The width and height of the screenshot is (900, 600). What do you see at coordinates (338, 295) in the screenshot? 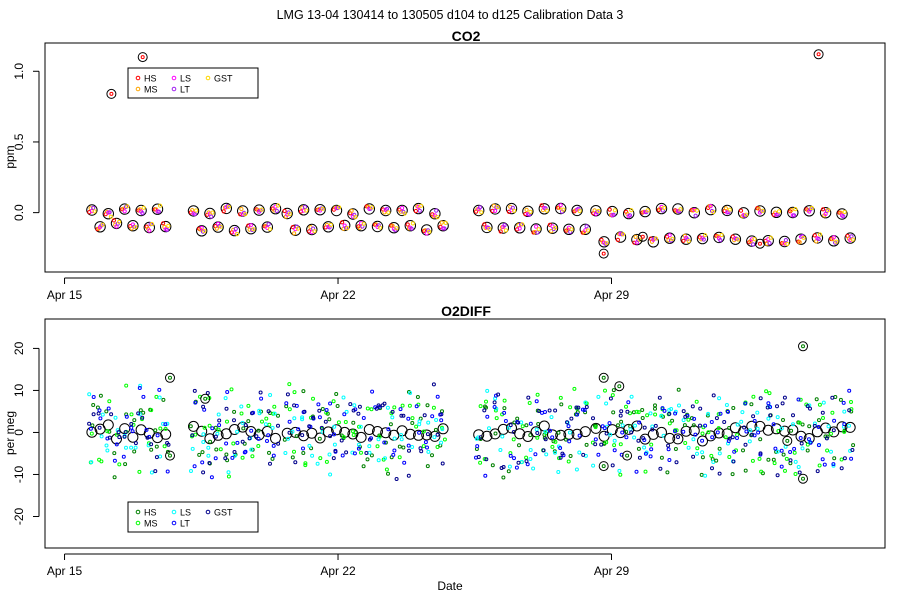
I see `co2-x-tick-label: Apr 22` at bounding box center [338, 295].